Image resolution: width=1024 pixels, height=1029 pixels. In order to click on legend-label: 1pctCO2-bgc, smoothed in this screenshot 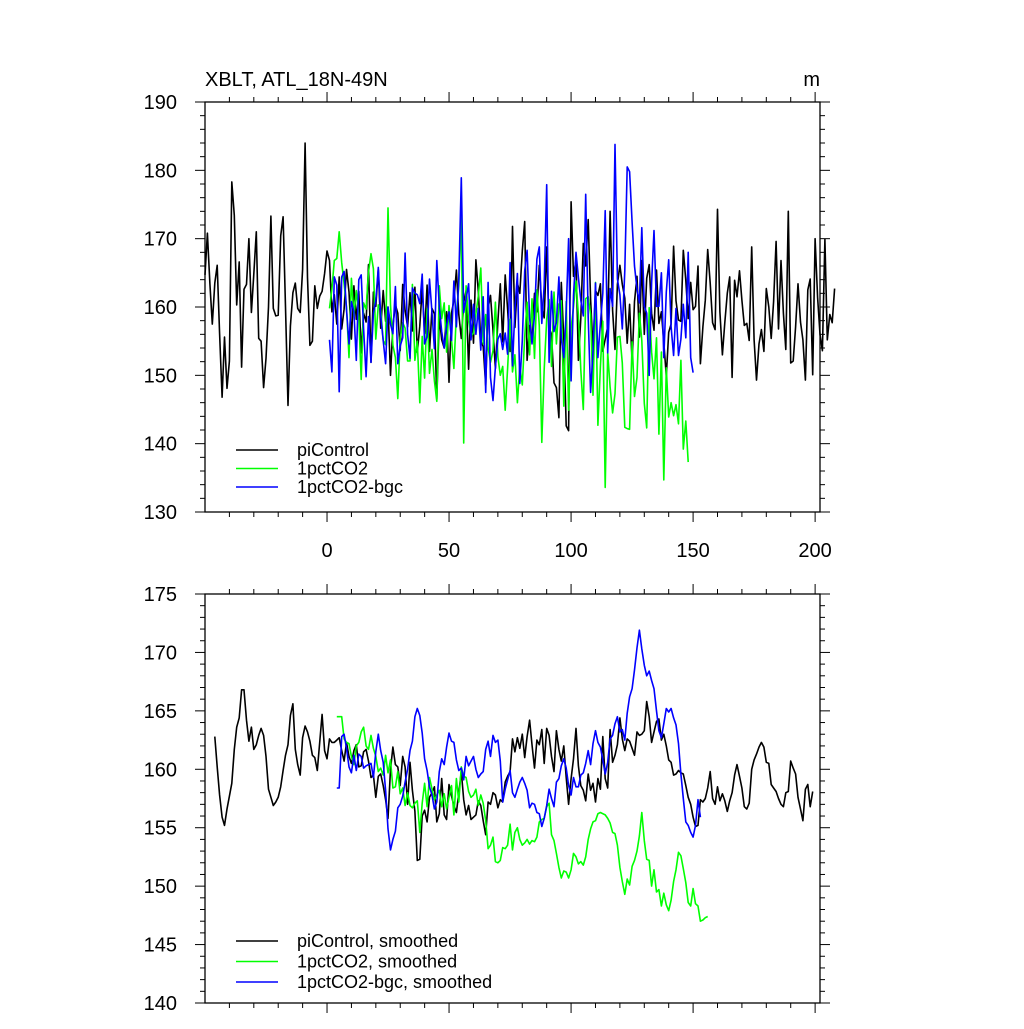, I will do `click(394, 982)`.